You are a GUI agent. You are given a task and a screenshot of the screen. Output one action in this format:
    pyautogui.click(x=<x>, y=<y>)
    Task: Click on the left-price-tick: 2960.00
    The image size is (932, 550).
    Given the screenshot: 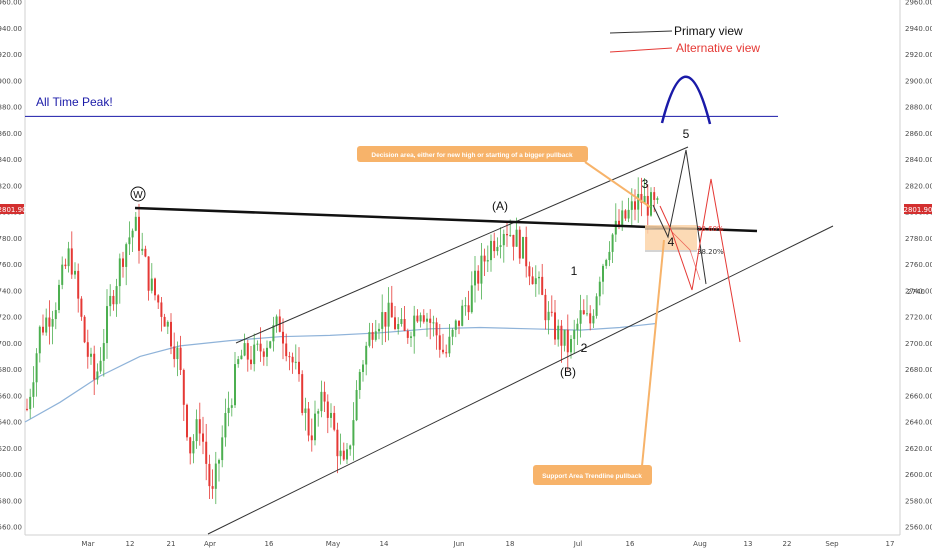 What is the action you would take?
    pyautogui.click(x=11, y=3)
    